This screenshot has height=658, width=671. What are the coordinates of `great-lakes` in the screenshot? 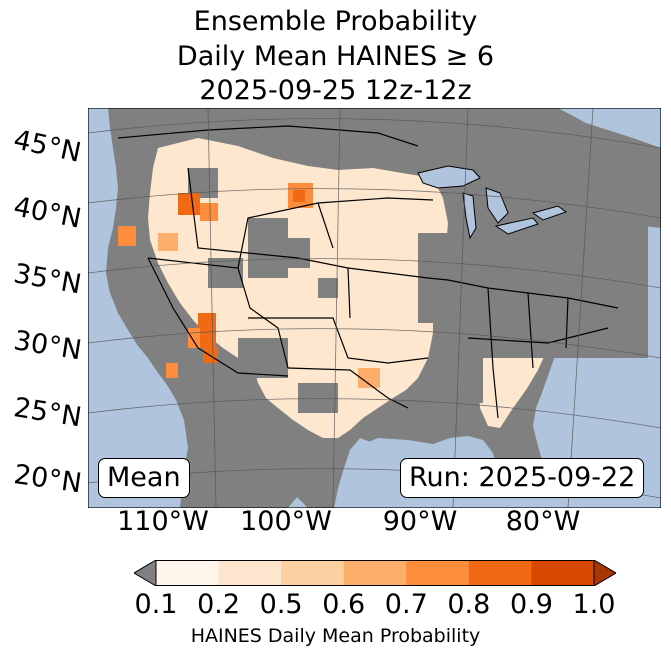 It's located at (492, 202).